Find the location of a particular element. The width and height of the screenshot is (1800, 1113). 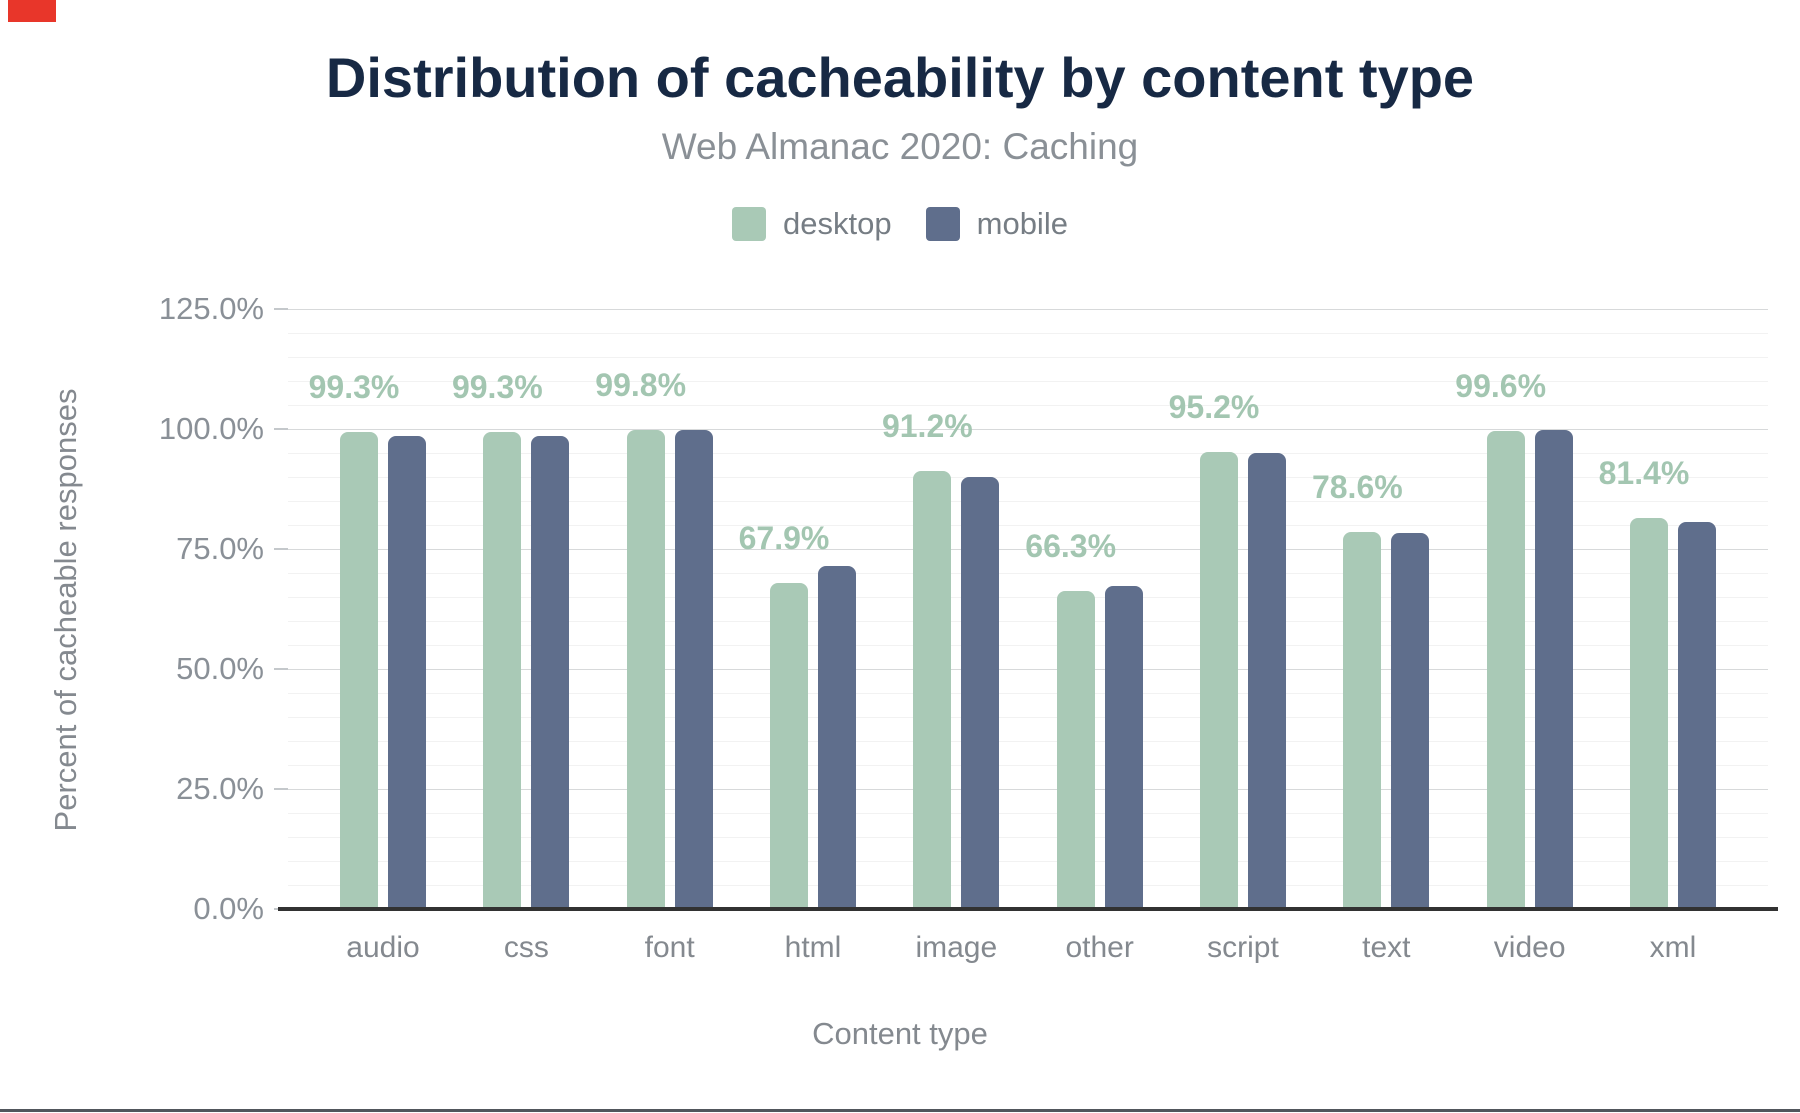

x-category-label-other: other is located at coordinates (1099, 947).